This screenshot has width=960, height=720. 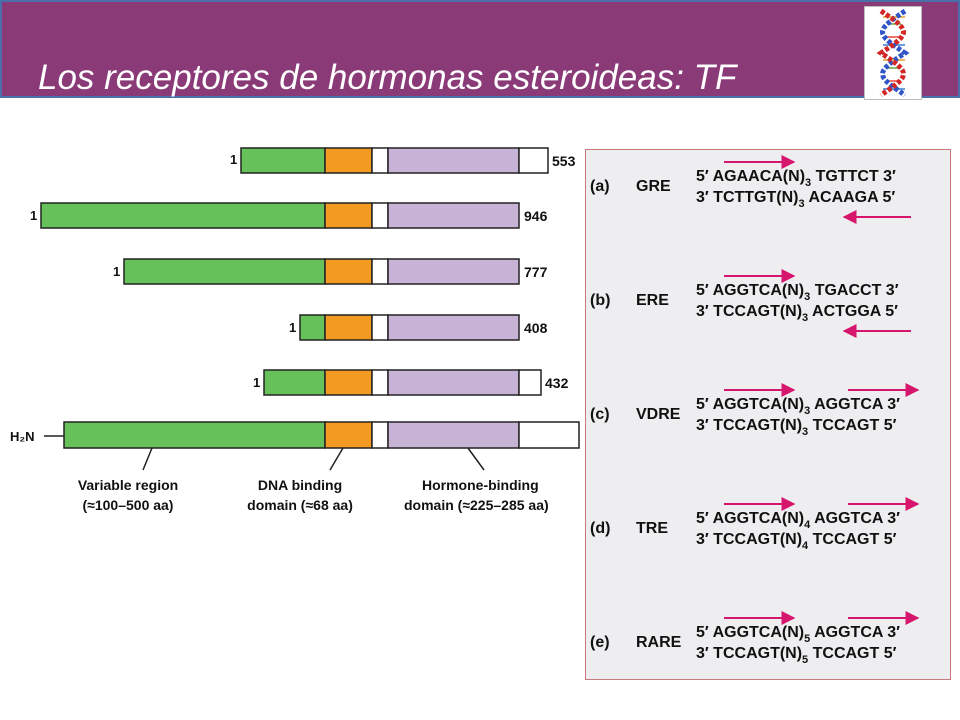 What do you see at coordinates (659, 642) in the screenshot?
I see `re-name: RARE` at bounding box center [659, 642].